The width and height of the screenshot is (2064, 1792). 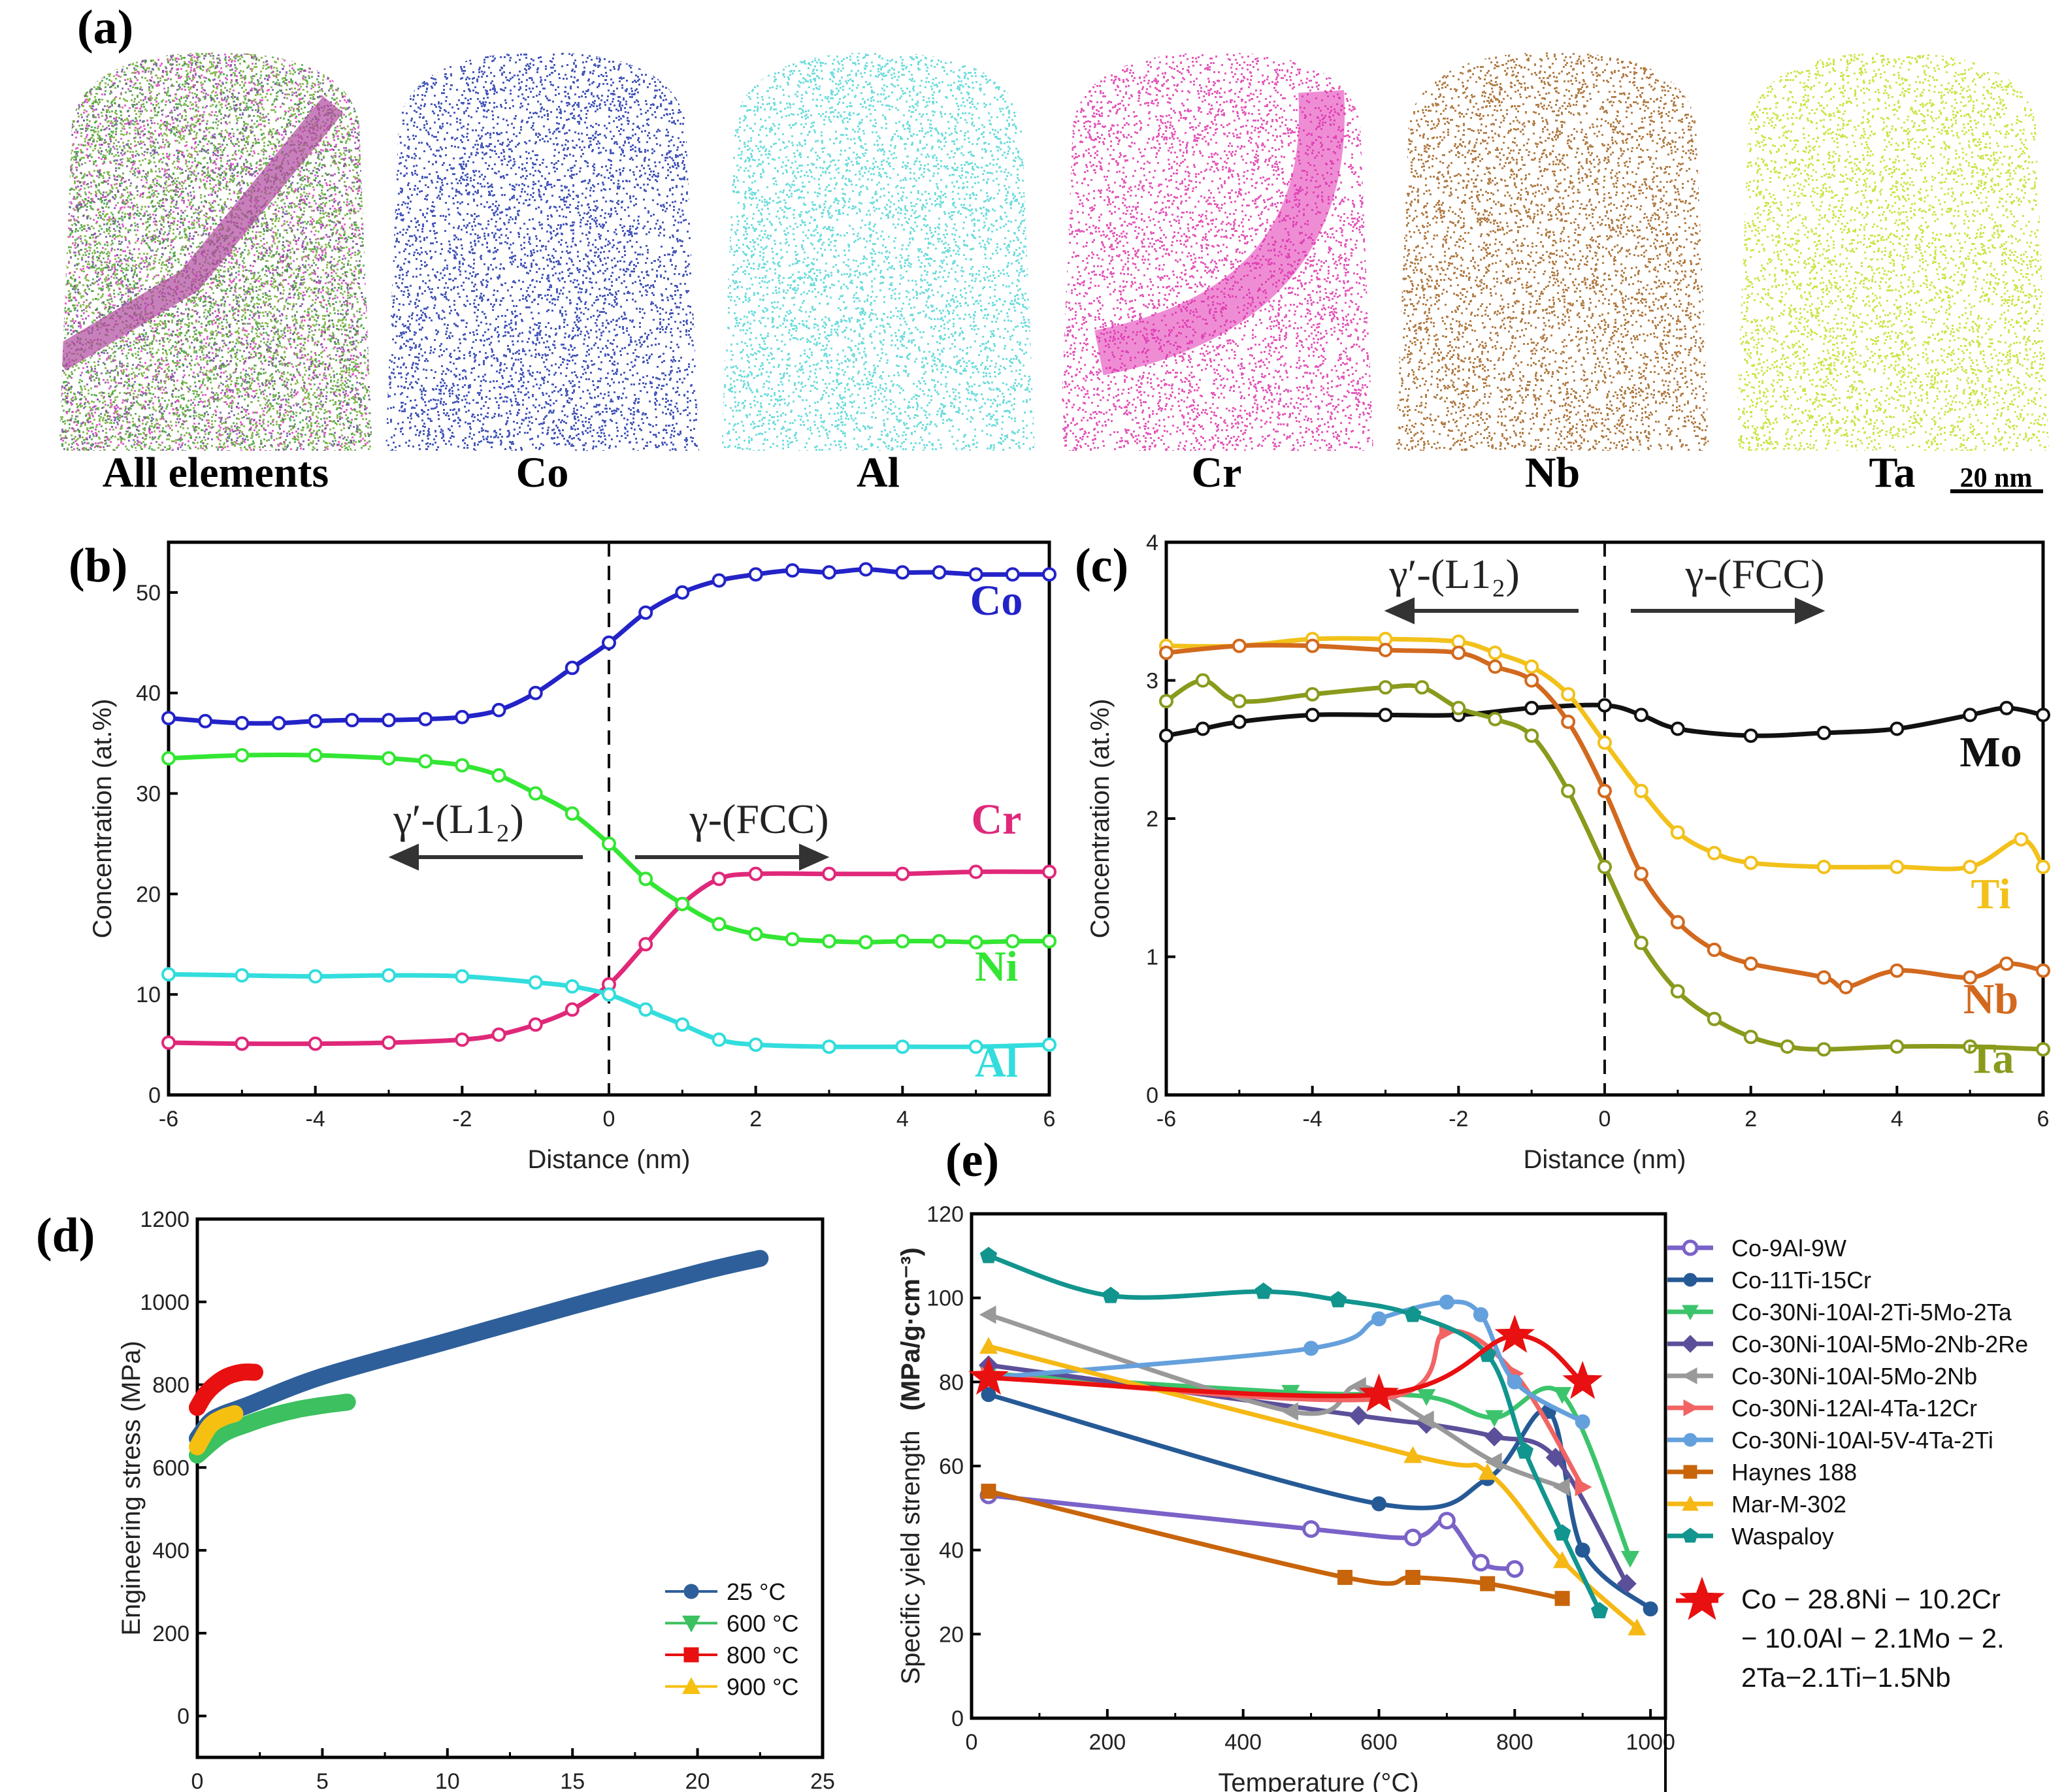 What do you see at coordinates (762, 1623) in the screenshot?
I see `legend-label: 600 °C` at bounding box center [762, 1623].